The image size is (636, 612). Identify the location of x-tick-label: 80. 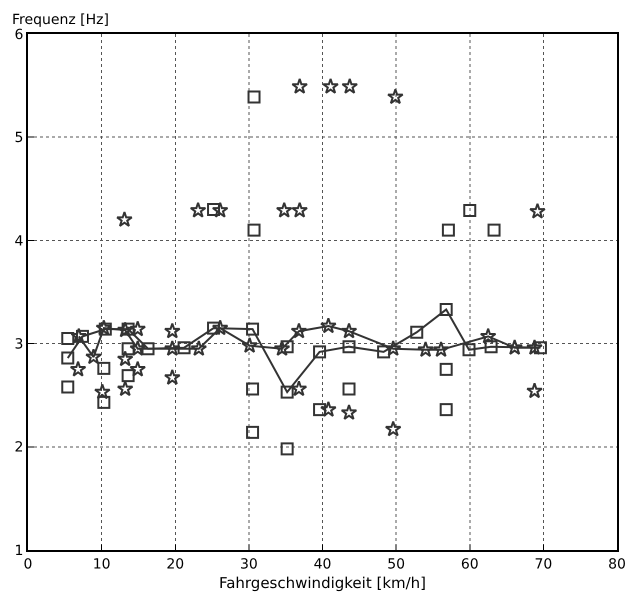
(617, 564).